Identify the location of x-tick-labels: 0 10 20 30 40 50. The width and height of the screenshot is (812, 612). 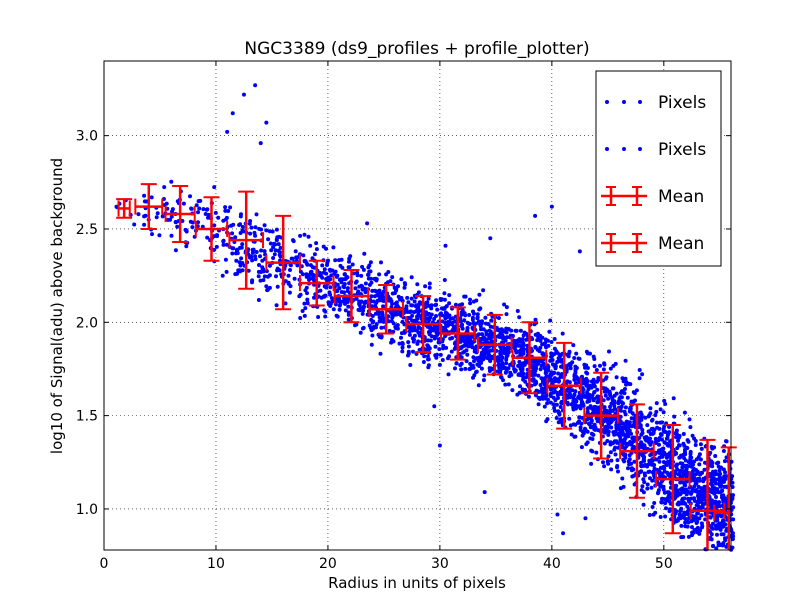
(386, 564).